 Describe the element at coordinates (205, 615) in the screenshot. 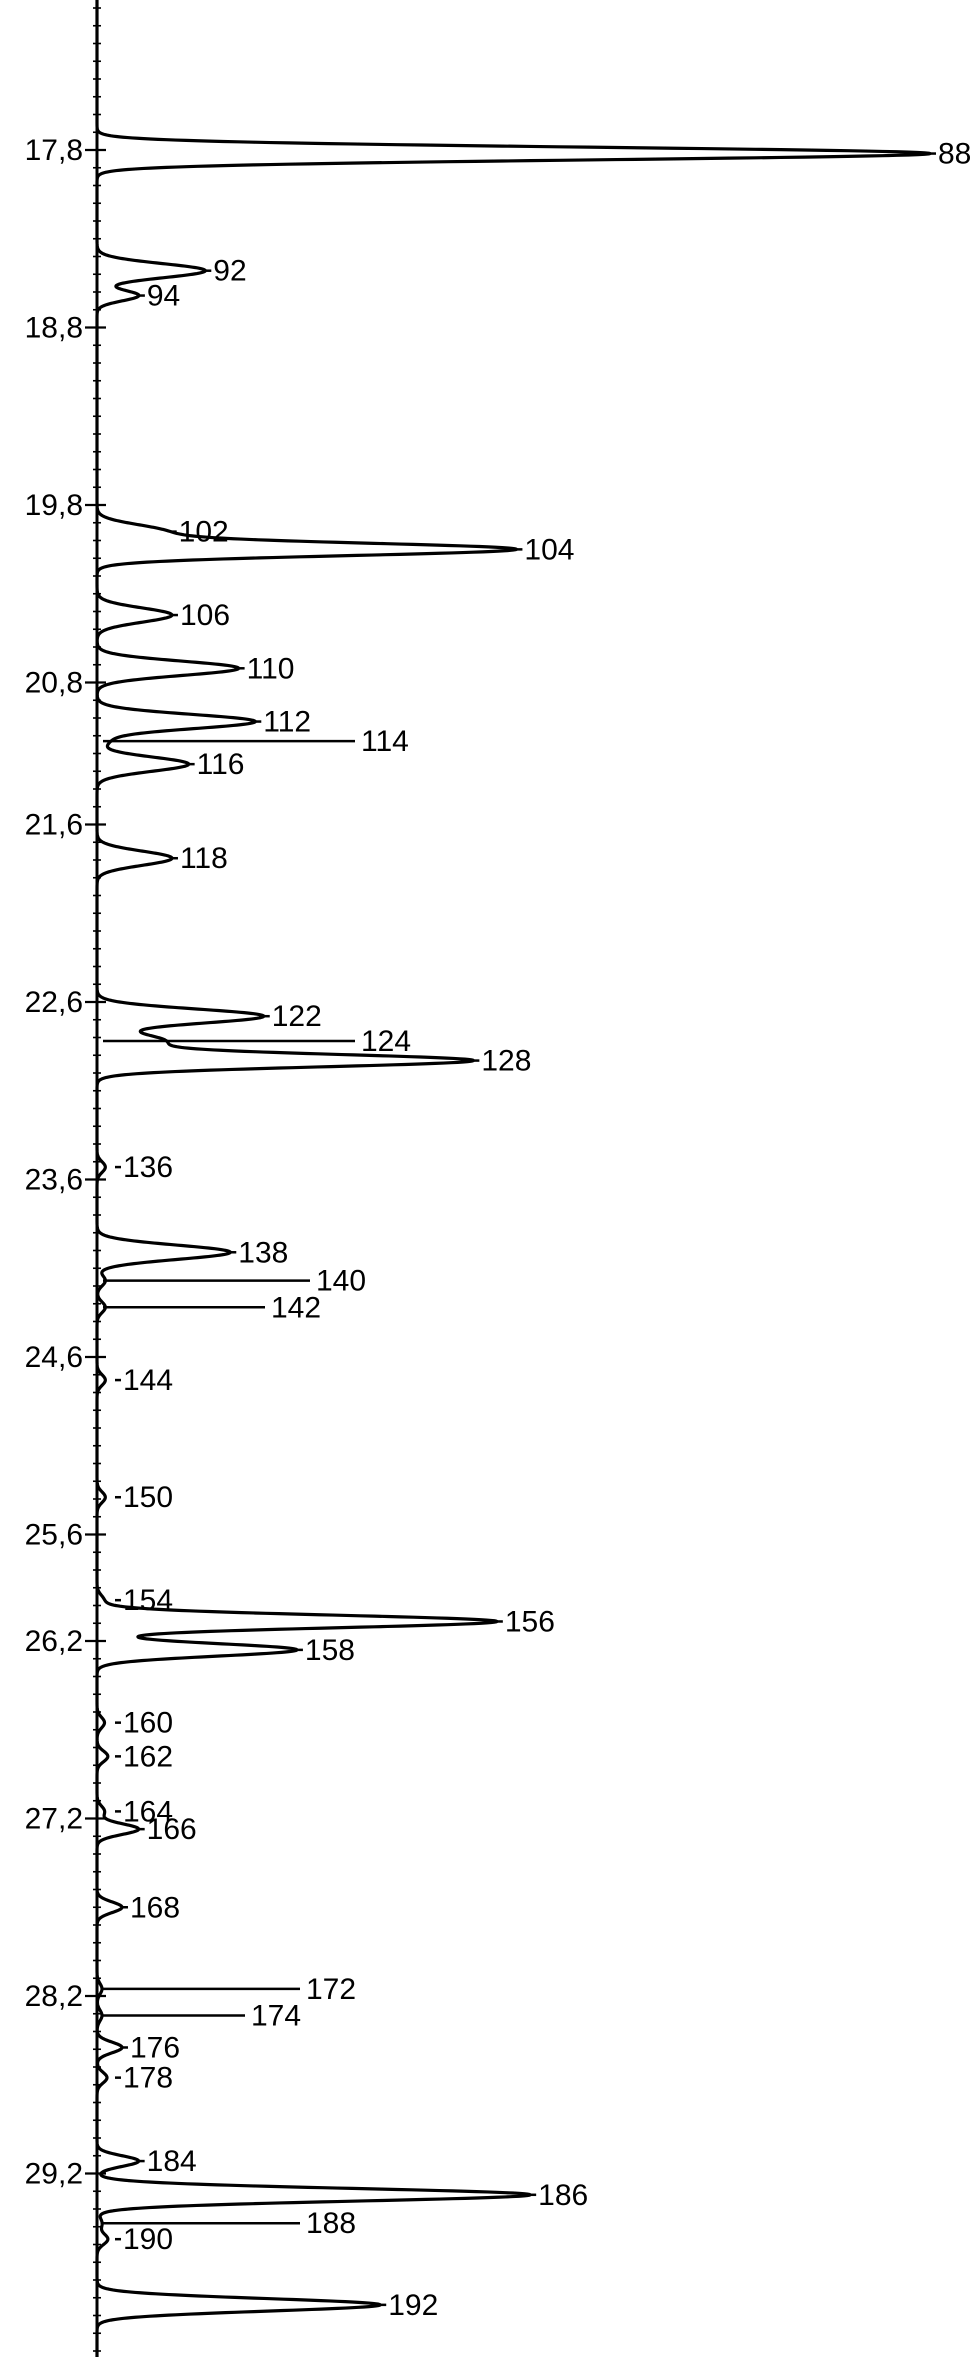

I see `peak-label: 106` at that location.